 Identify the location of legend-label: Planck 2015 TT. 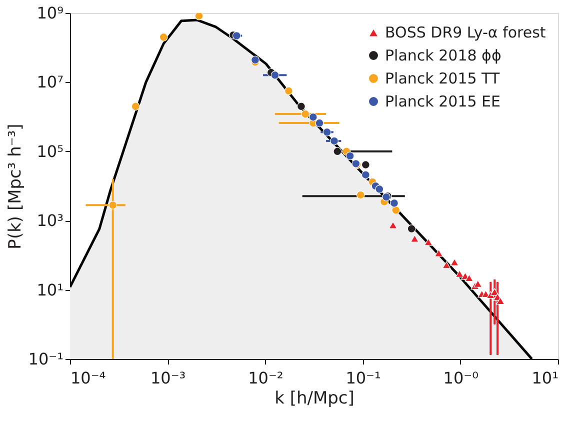
(442, 79).